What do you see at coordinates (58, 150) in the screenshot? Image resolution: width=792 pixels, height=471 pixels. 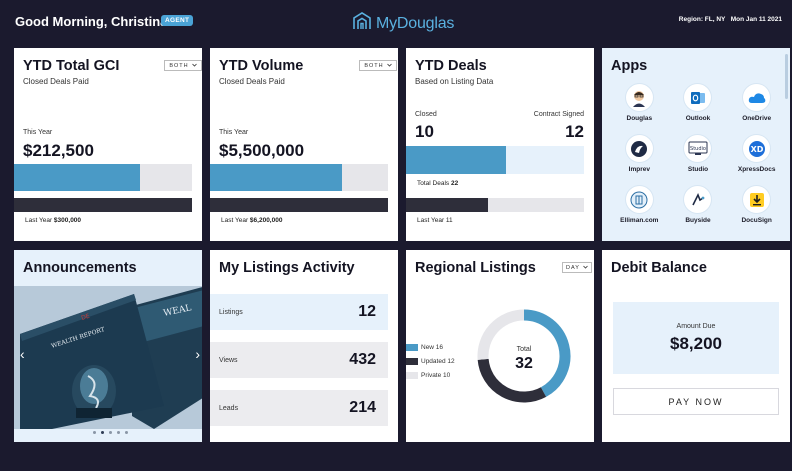 I see `gci-this-year-value: $212,500` at bounding box center [58, 150].